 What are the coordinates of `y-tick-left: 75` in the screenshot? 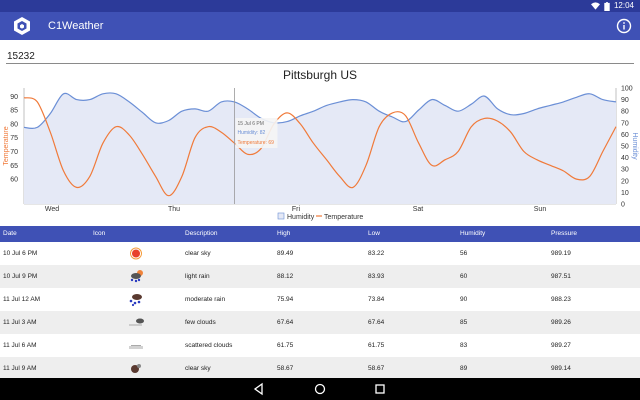 It's located at (14, 138).